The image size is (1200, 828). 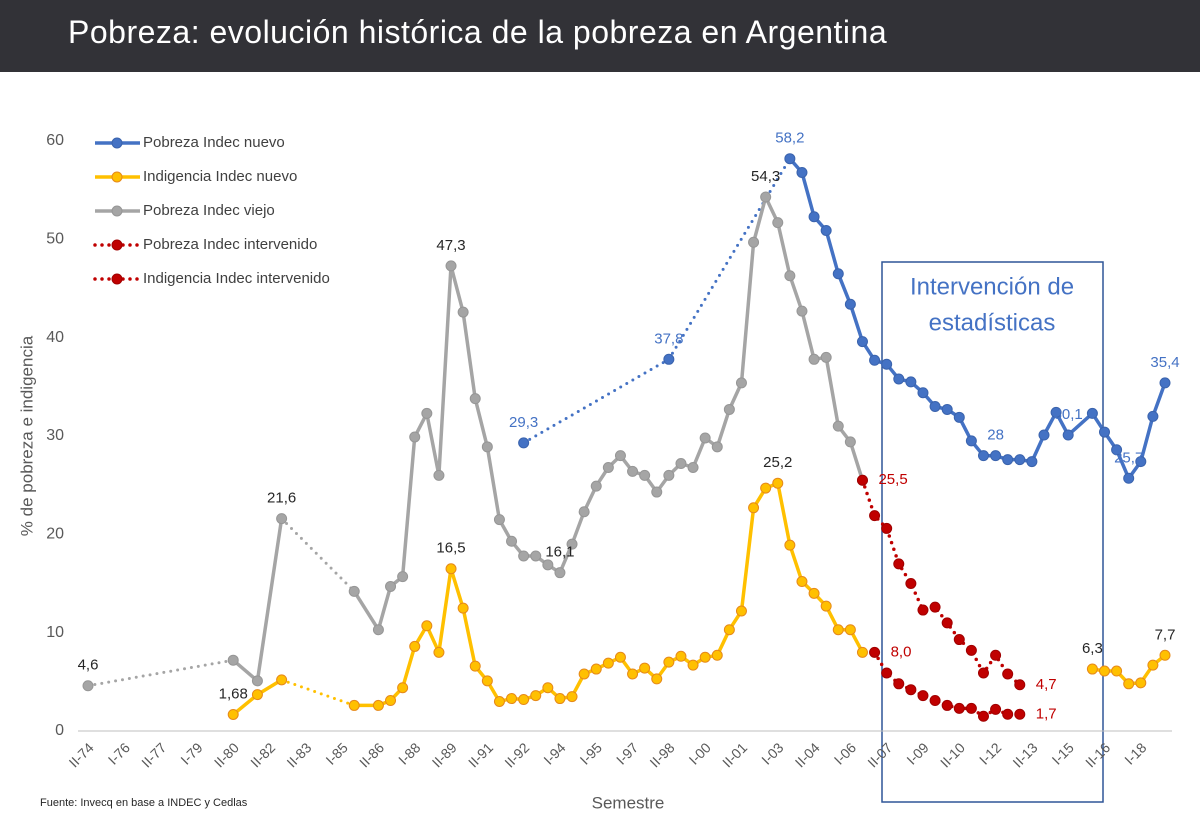 What do you see at coordinates (516, 754) in the screenshot?
I see `x-tick-label: II-92` at bounding box center [516, 754].